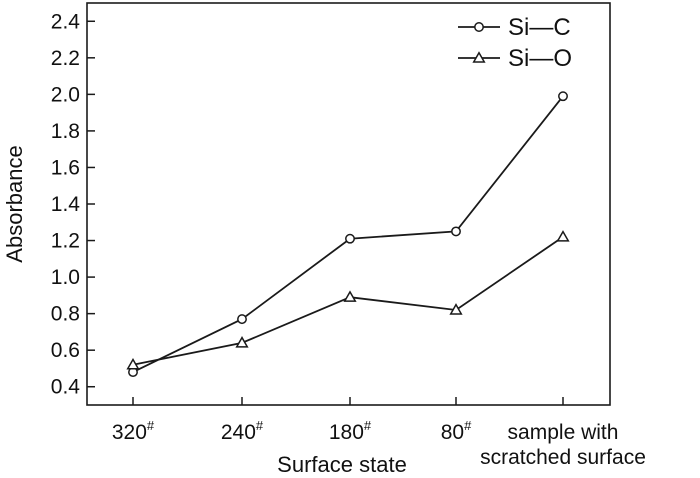 Image resolution: width=700 pixels, height=478 pixels. I want to click on legend-entry: Si—C, so click(514, 27).